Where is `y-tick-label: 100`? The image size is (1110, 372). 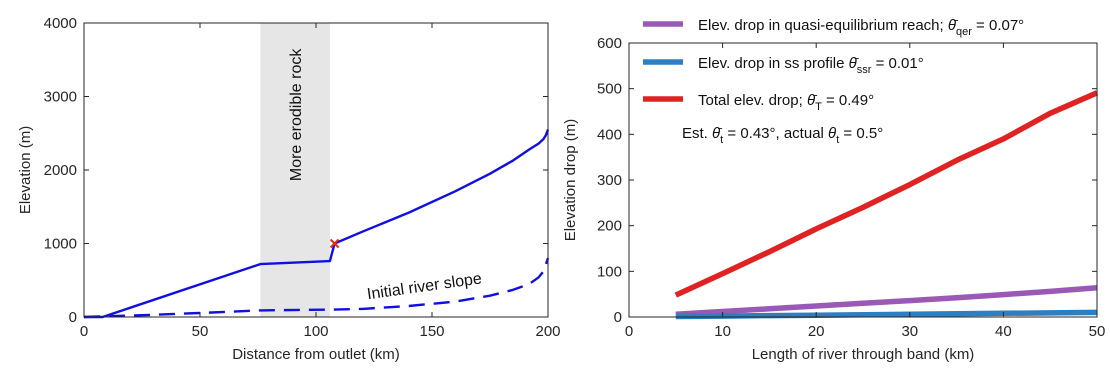 y-tick-label: 100 is located at coordinates (609, 271).